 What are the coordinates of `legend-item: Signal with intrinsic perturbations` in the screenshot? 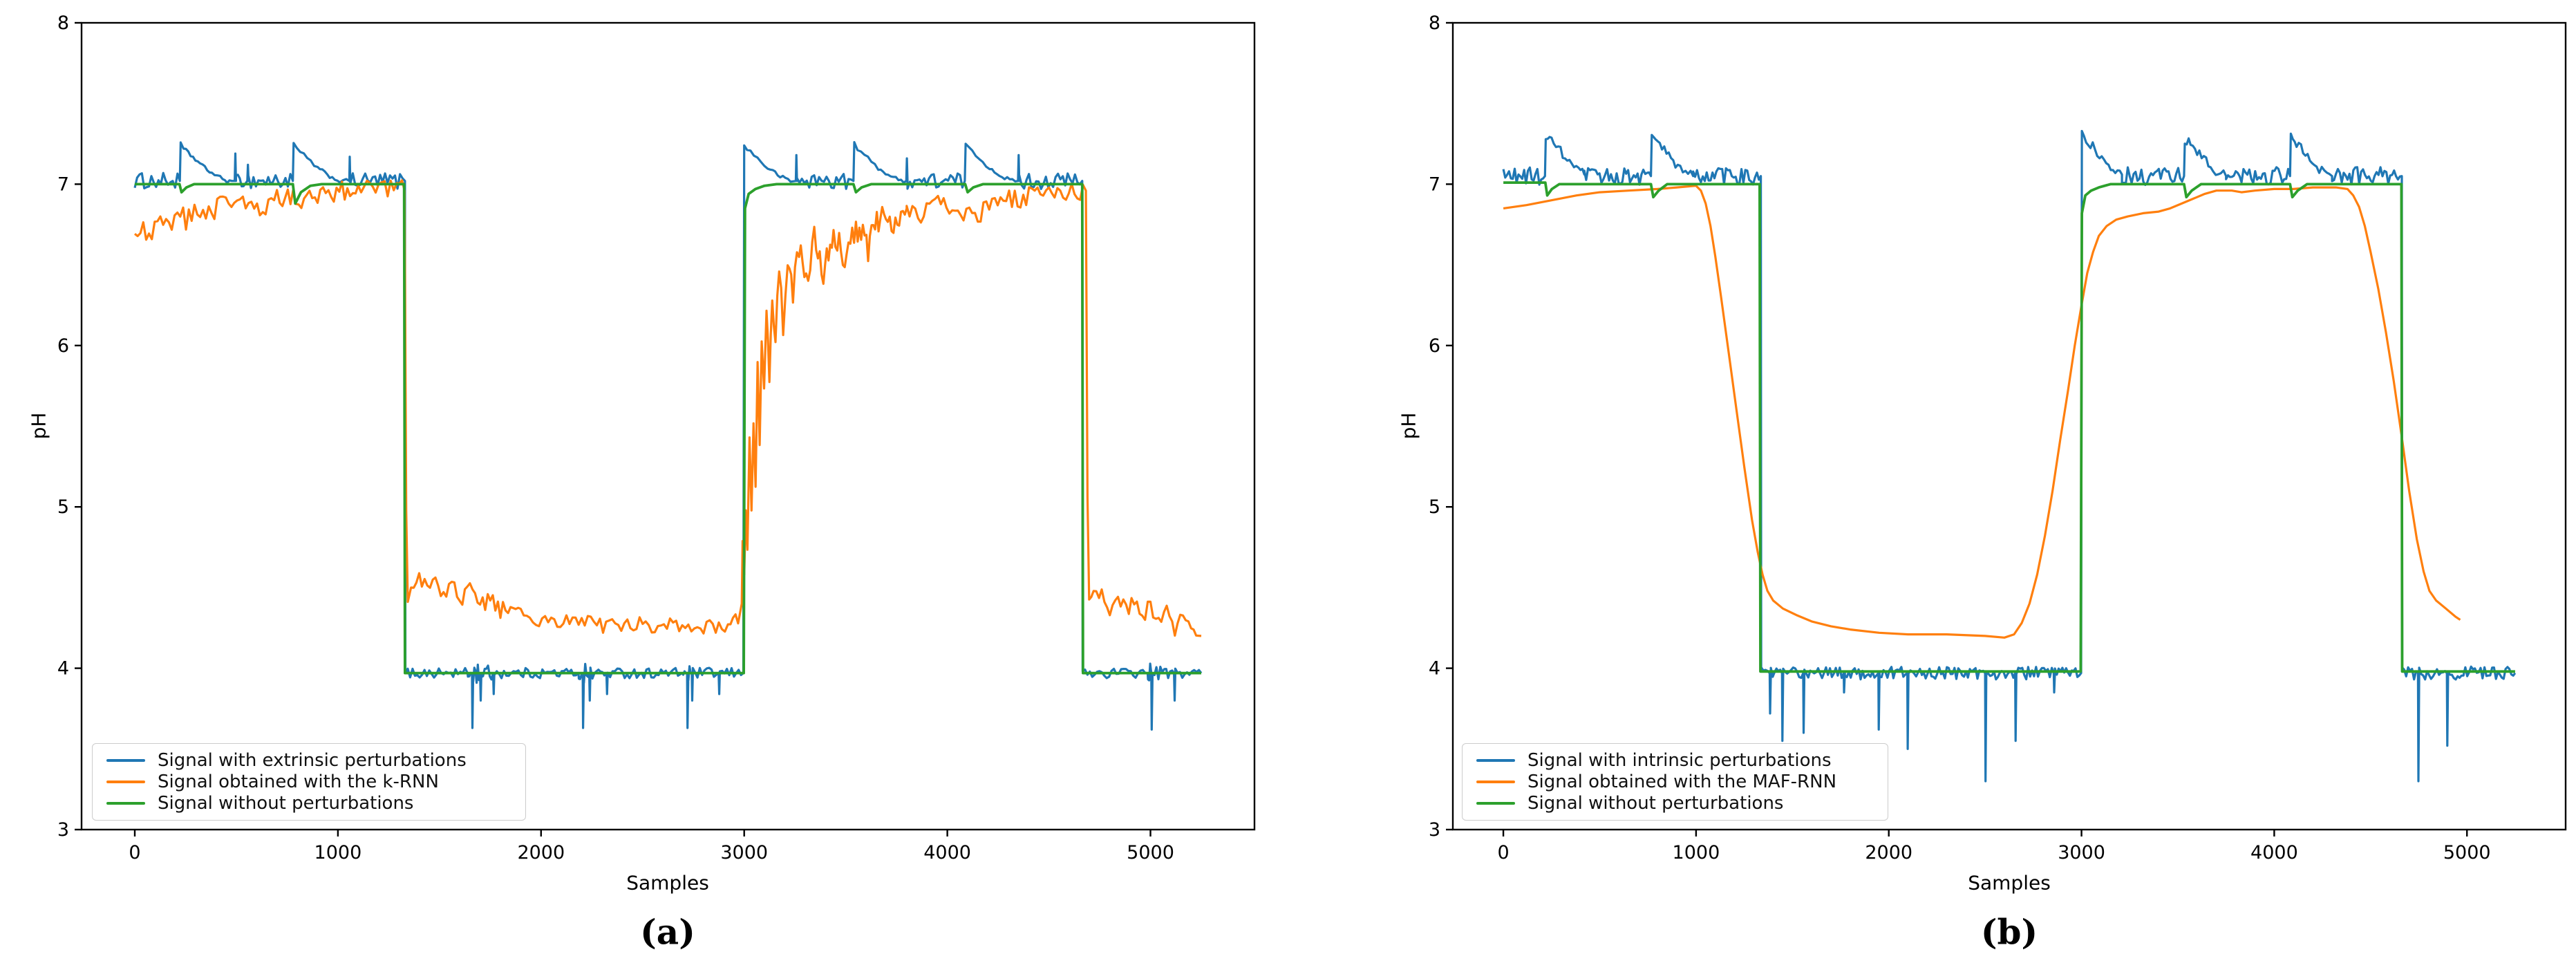 It's located at (1675, 760).